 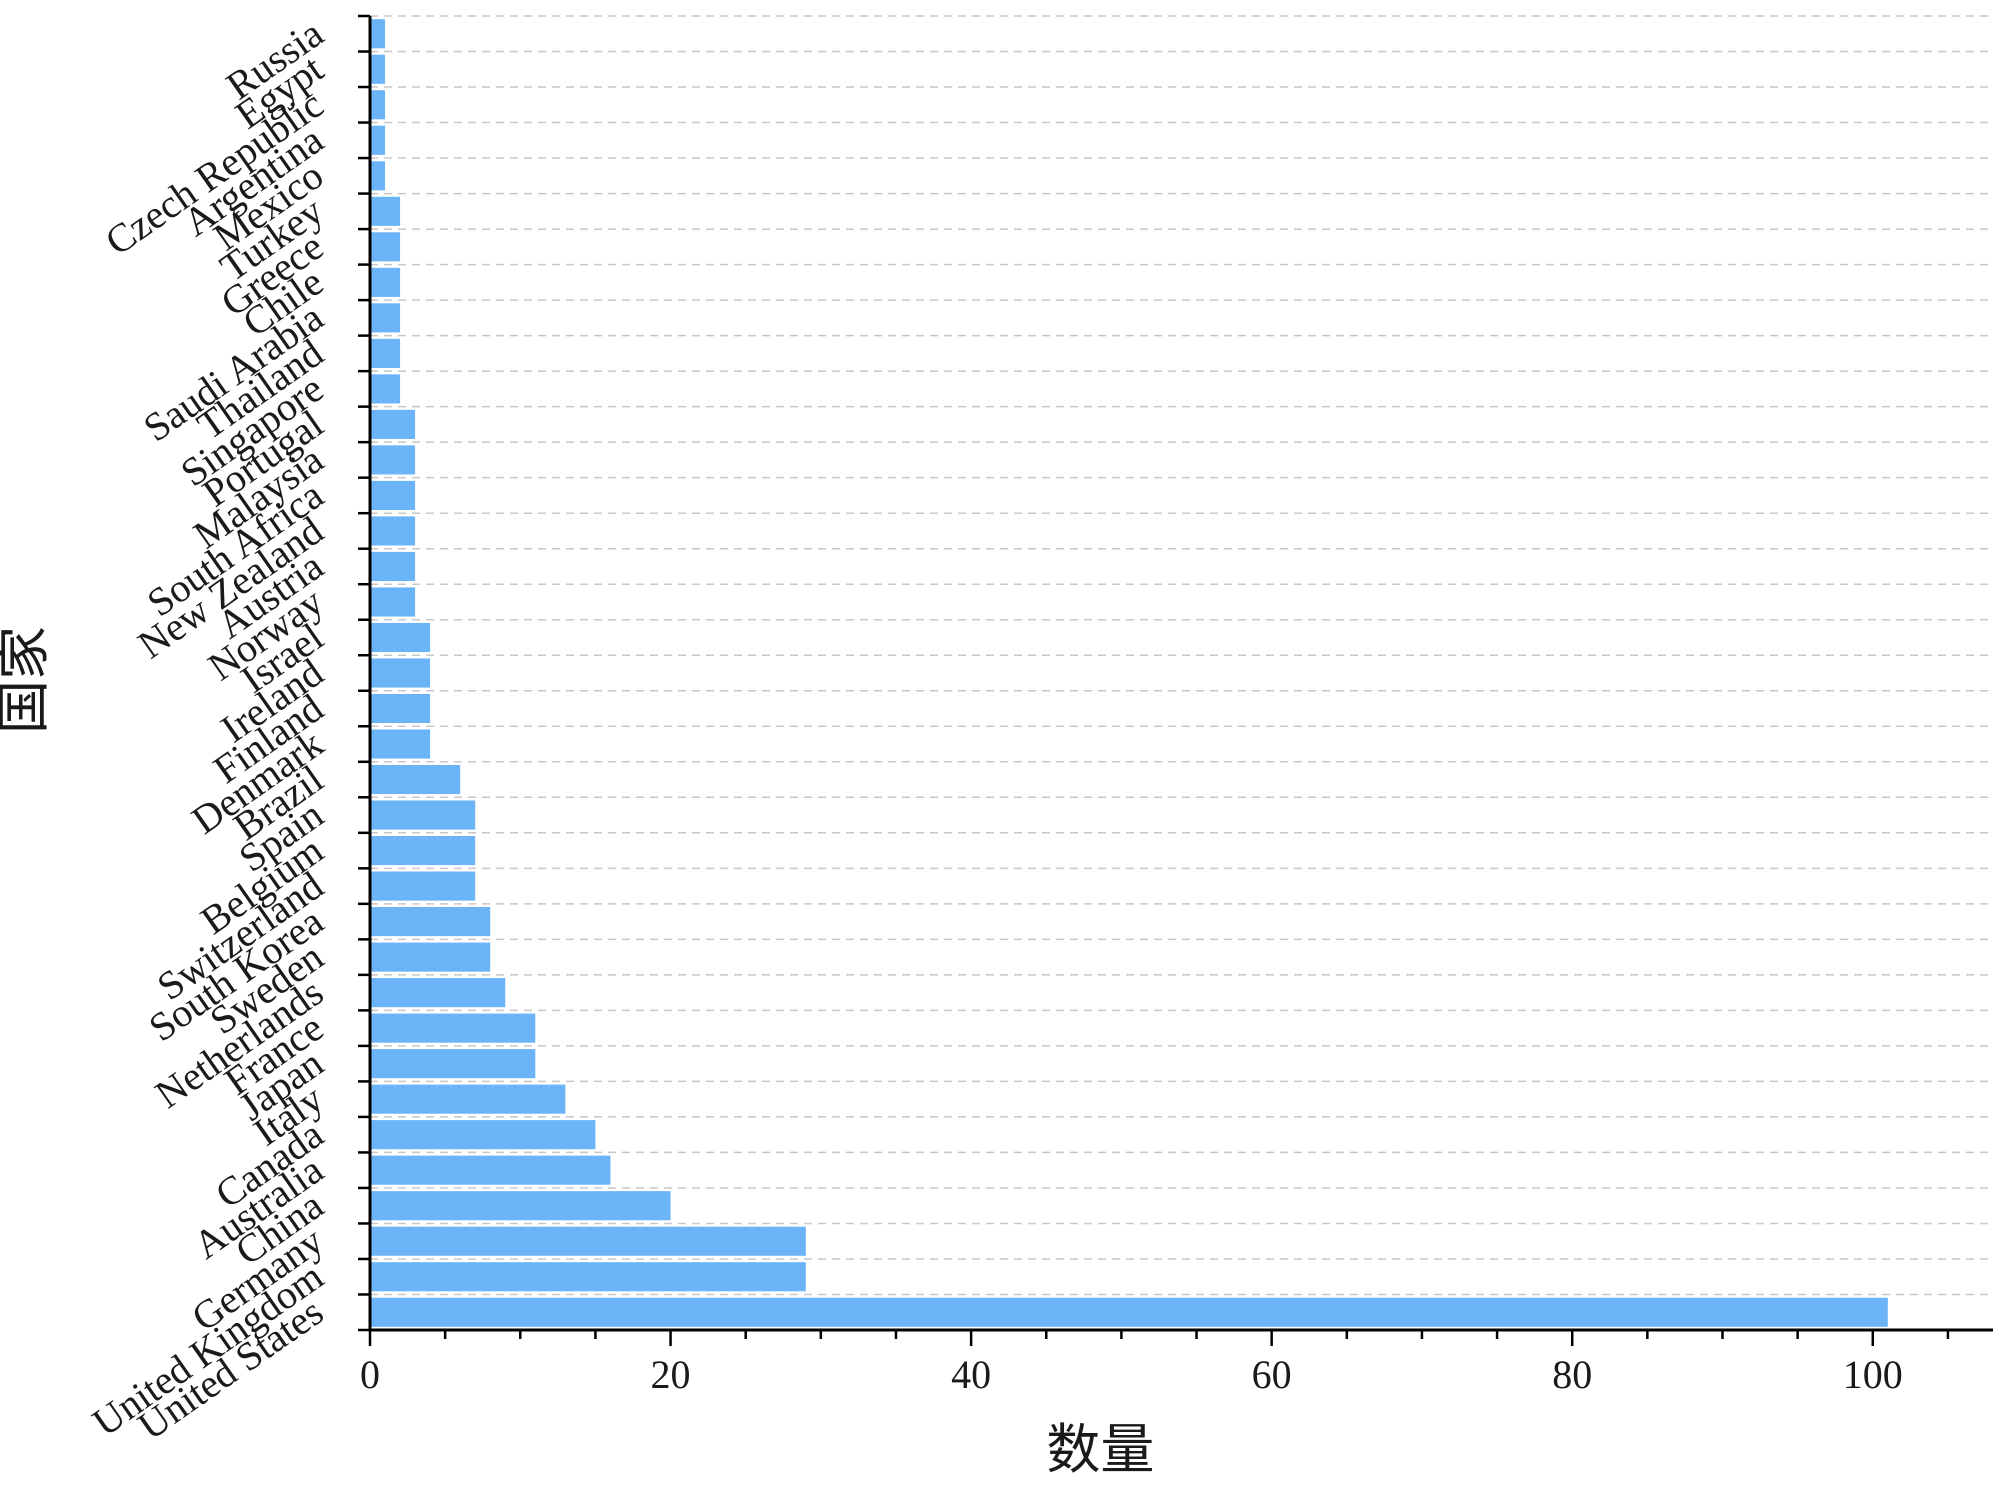 I want to click on y-axis-ticks, so click(x=364, y=673).